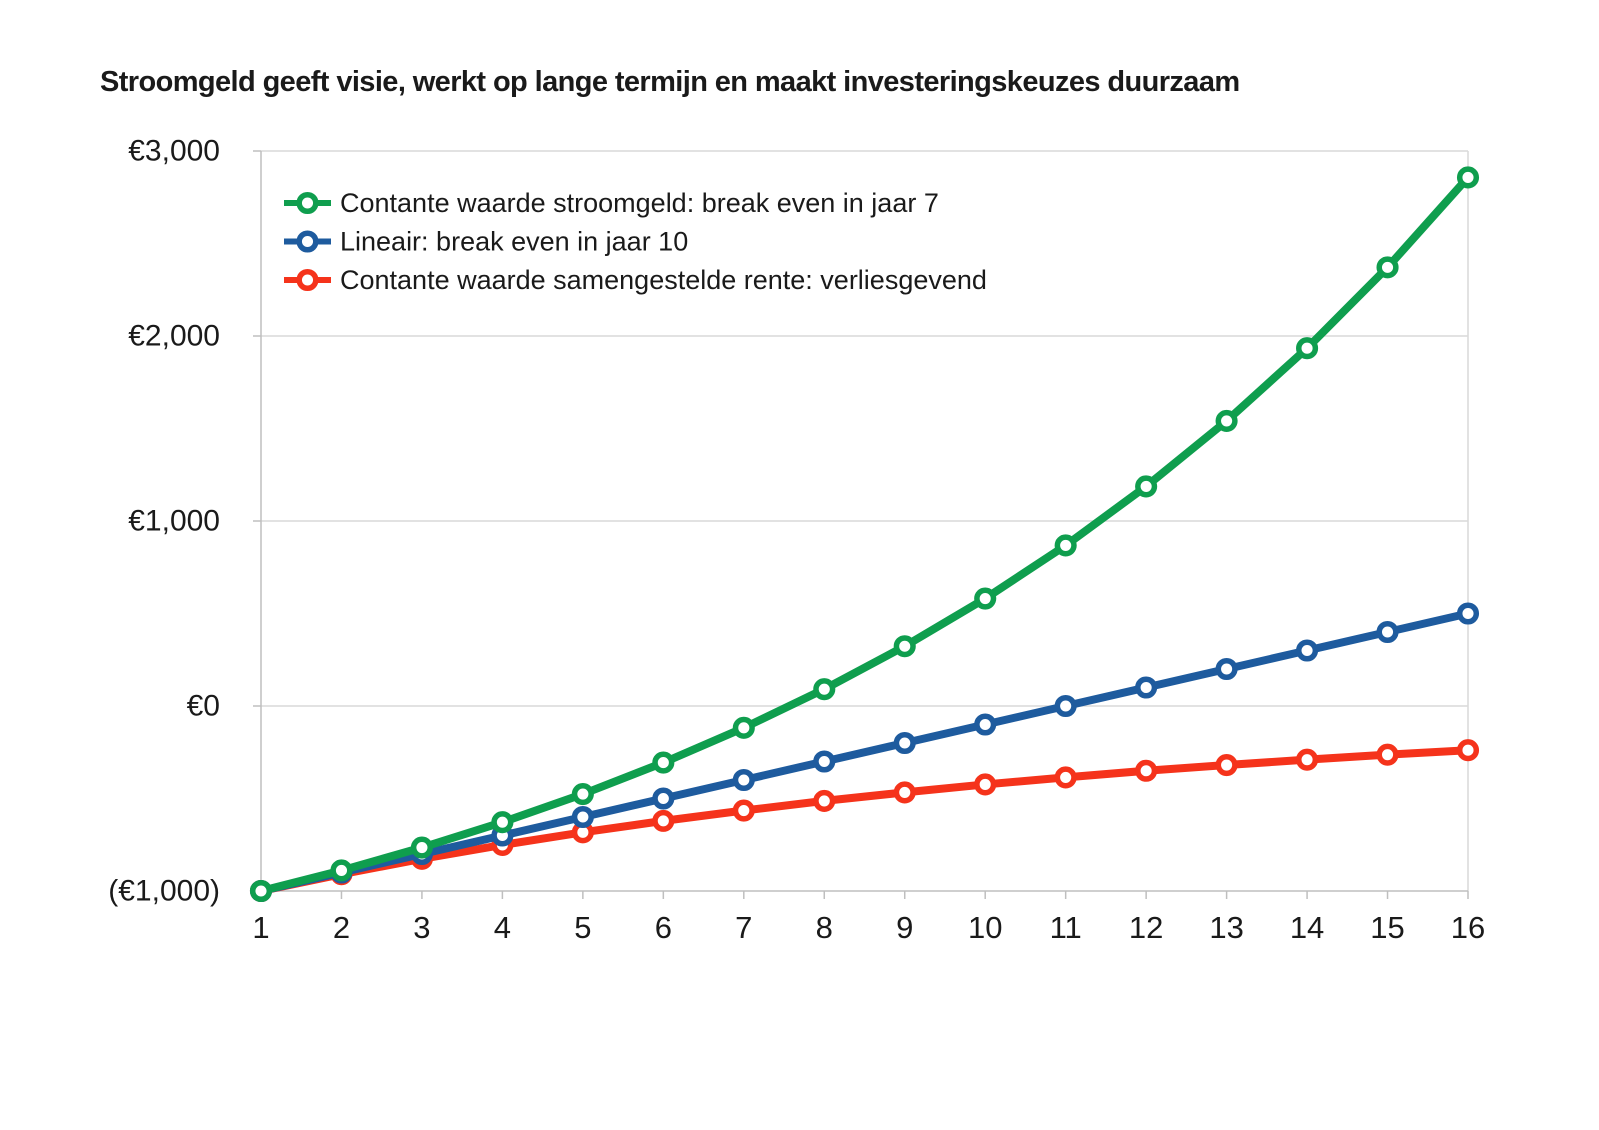 This screenshot has height=1130, width=1599. Describe the element at coordinates (307, 280) in the screenshot. I see `legend-marker-icon-samengestelde-rente` at that location.